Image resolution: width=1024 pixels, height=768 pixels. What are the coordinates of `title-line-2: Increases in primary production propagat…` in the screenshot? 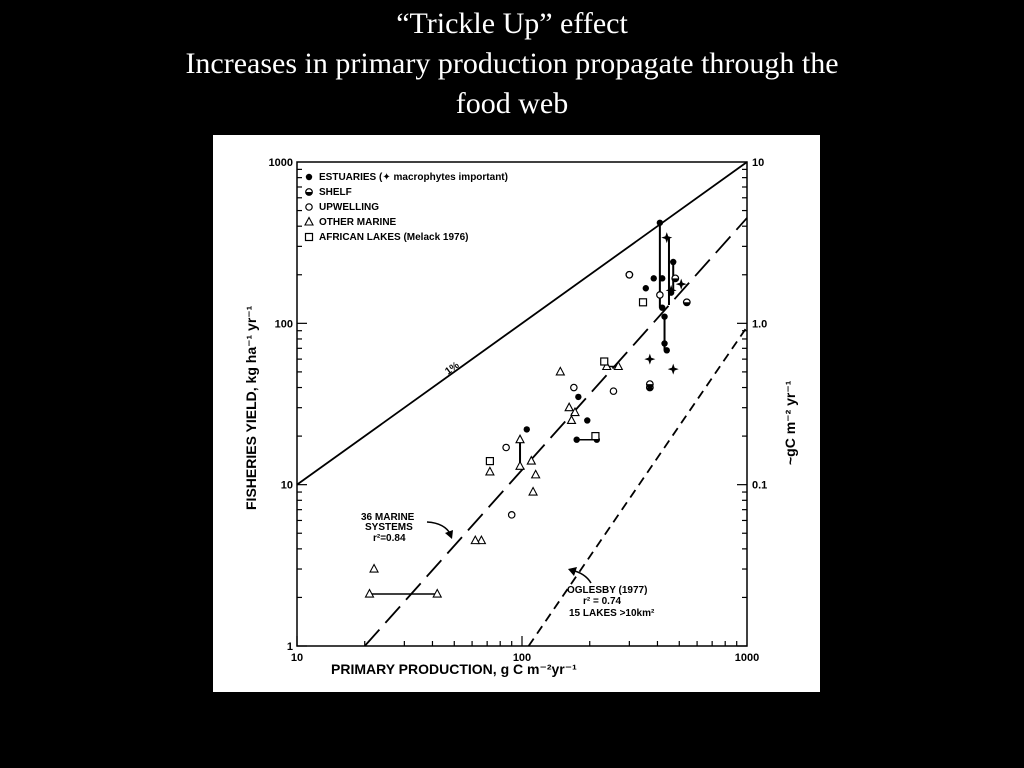 It's located at (512, 63).